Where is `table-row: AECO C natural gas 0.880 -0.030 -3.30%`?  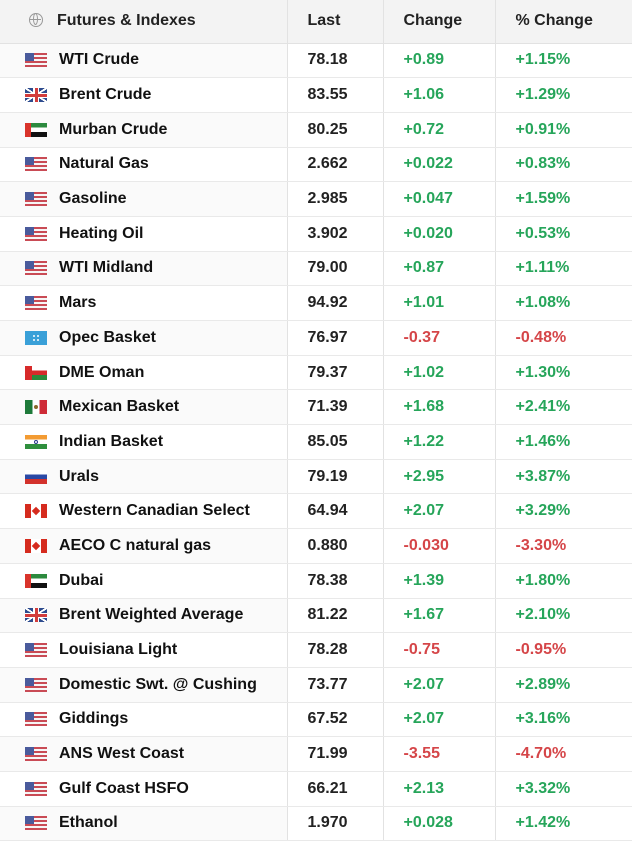
table-row: AECO C natural gas 0.880 -0.030 -3.30% is located at coordinates (316, 546).